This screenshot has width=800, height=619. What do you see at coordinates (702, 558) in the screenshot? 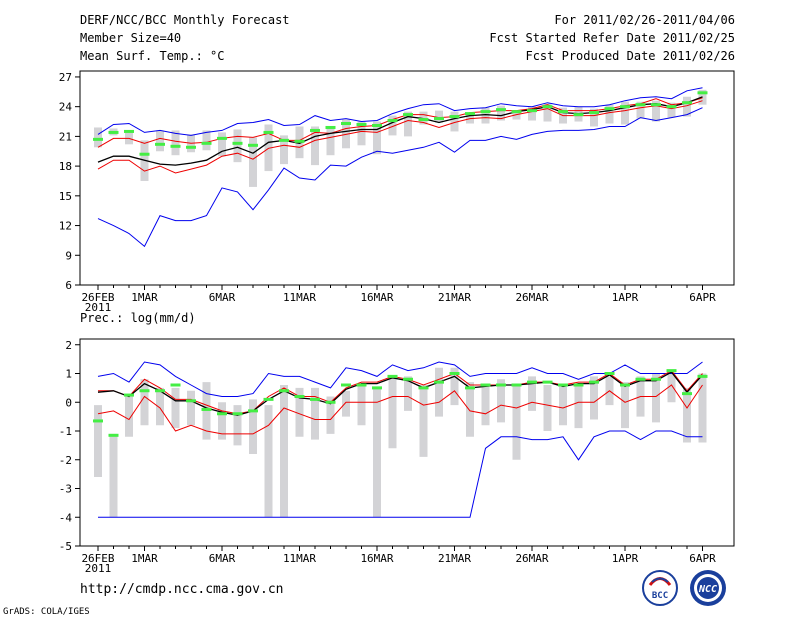
I see `precip-xtick-label: 6APR` at bounding box center [702, 558].